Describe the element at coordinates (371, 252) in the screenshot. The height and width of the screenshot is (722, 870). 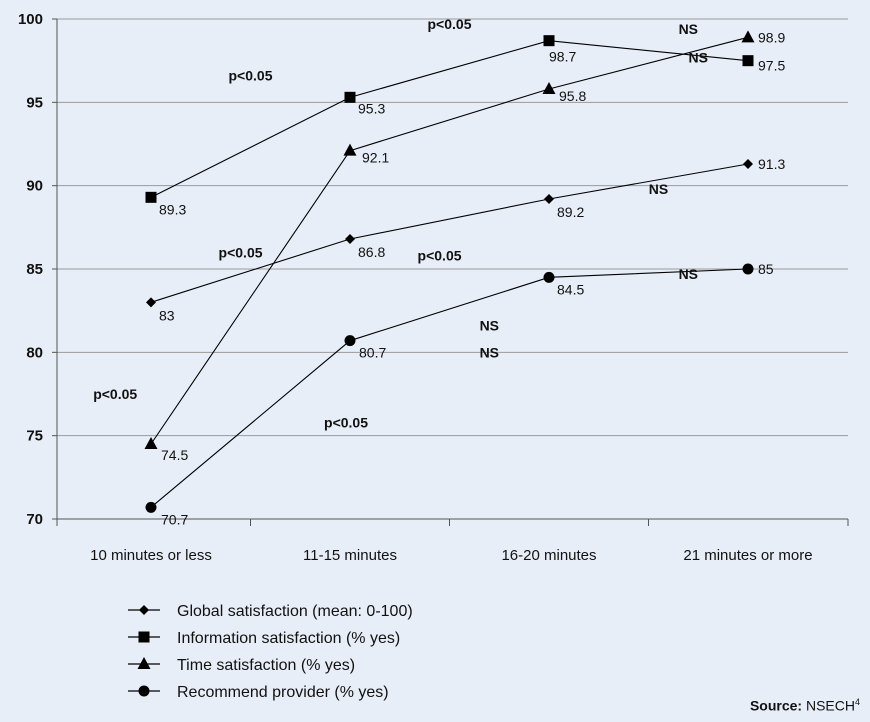
I see `data-label-diamond-2: 86.8` at that location.